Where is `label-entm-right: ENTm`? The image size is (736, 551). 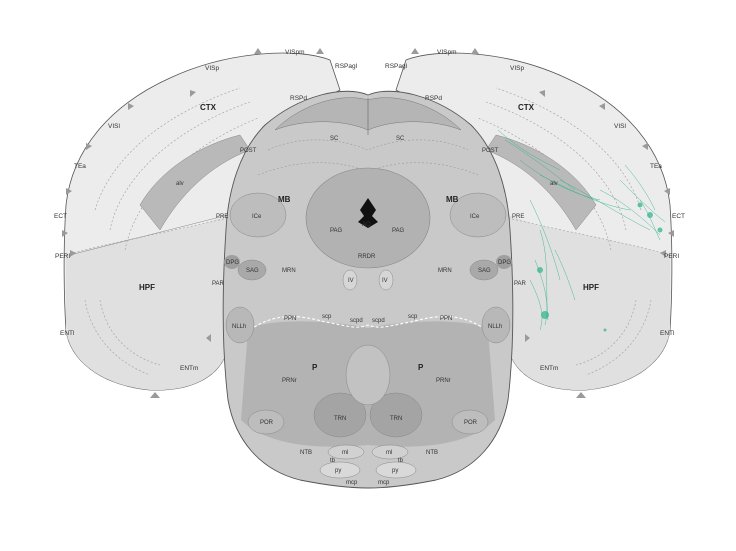 label-entm-right: ENTm is located at coordinates (549, 368).